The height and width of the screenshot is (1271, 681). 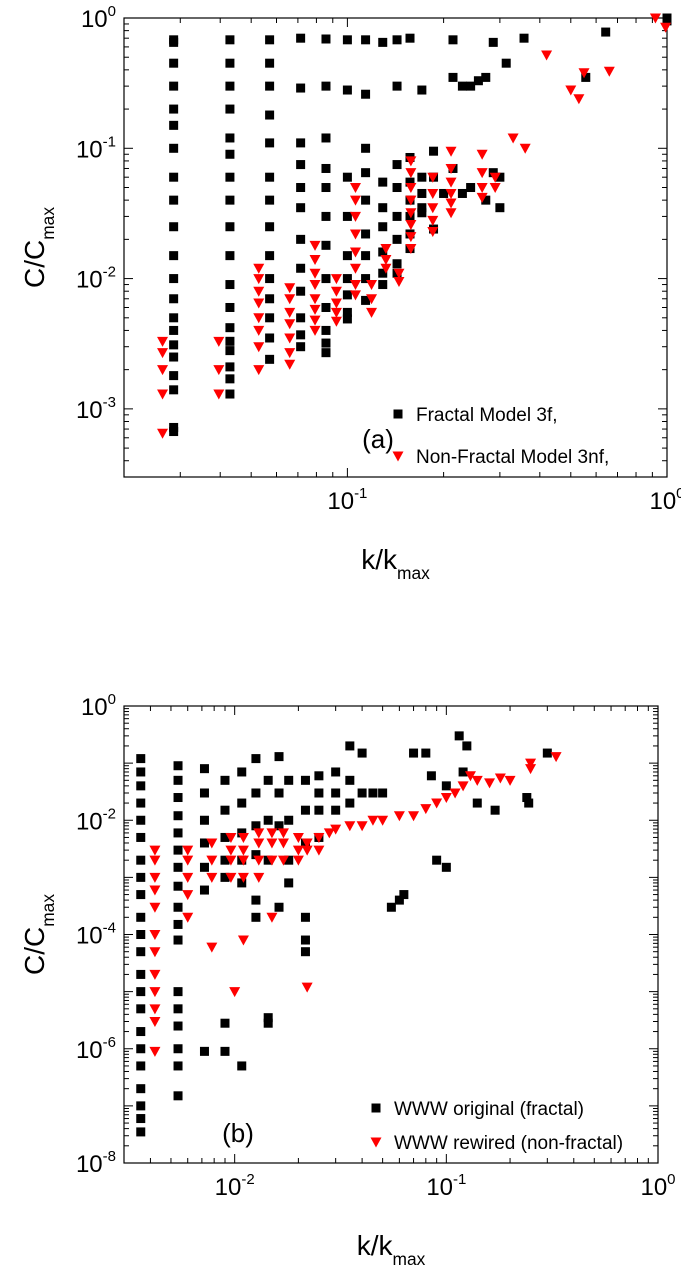 I want to click on y-tick-label: 10⁰, so click(x=98, y=18).